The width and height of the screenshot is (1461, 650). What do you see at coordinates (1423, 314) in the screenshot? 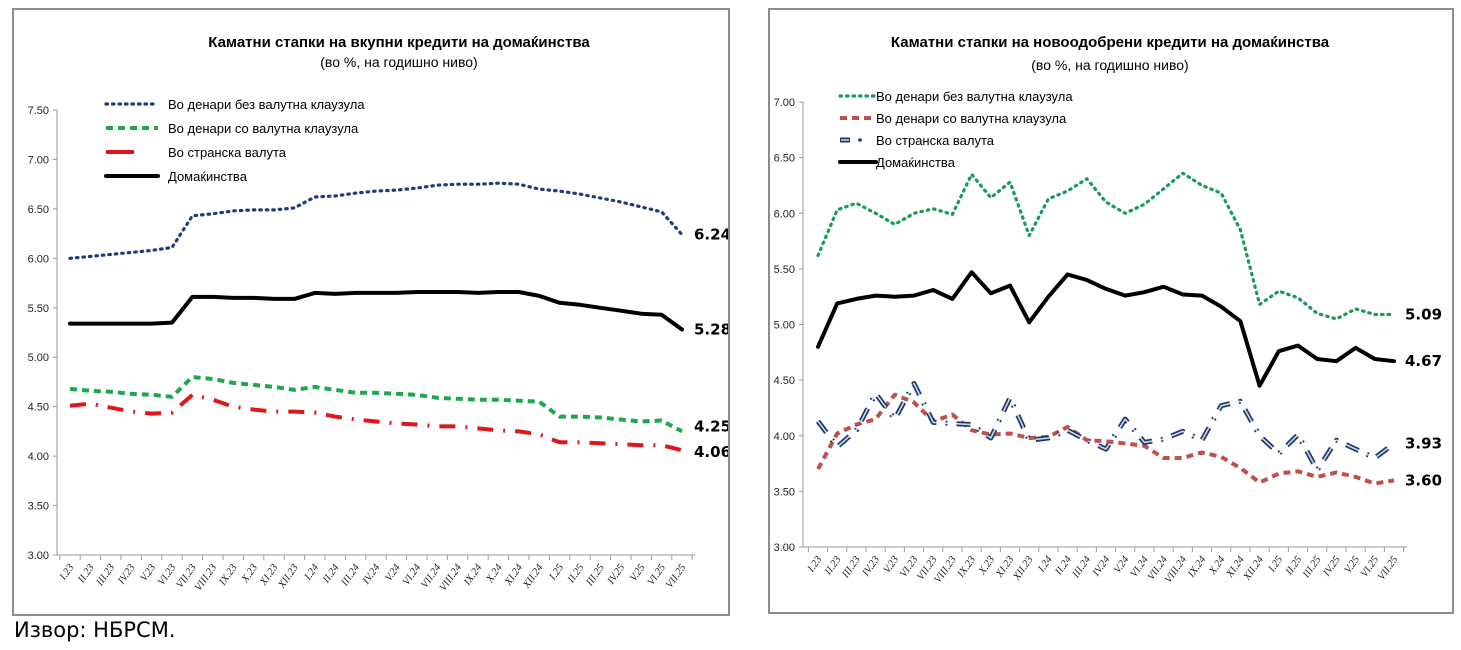
I see `end-value-label: 5.09` at bounding box center [1423, 314].